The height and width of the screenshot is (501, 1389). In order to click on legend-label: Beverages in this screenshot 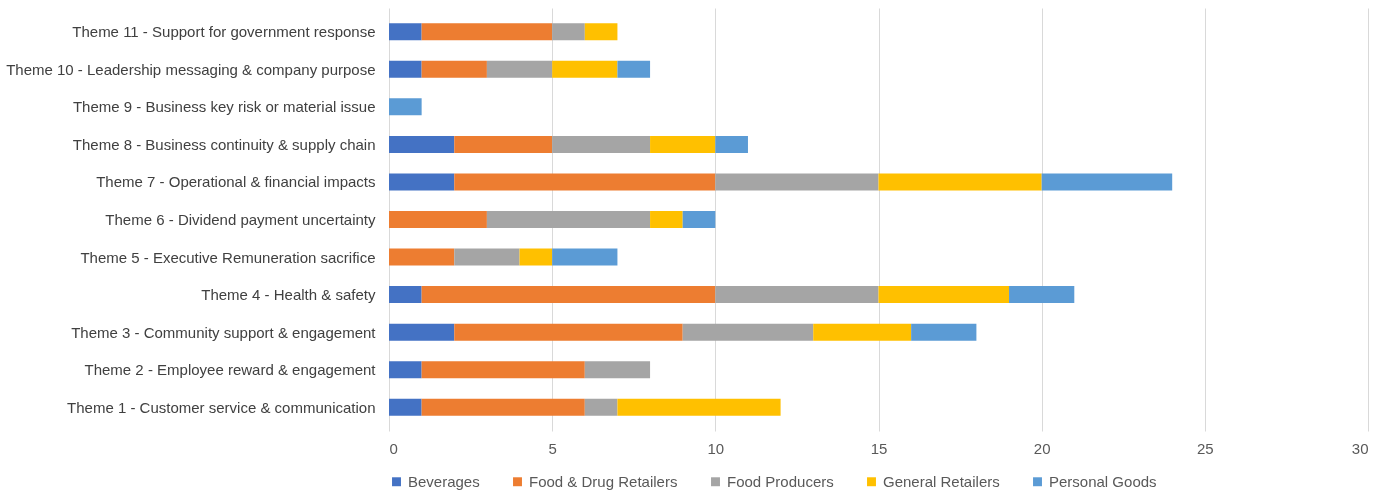, I will do `click(444, 481)`.